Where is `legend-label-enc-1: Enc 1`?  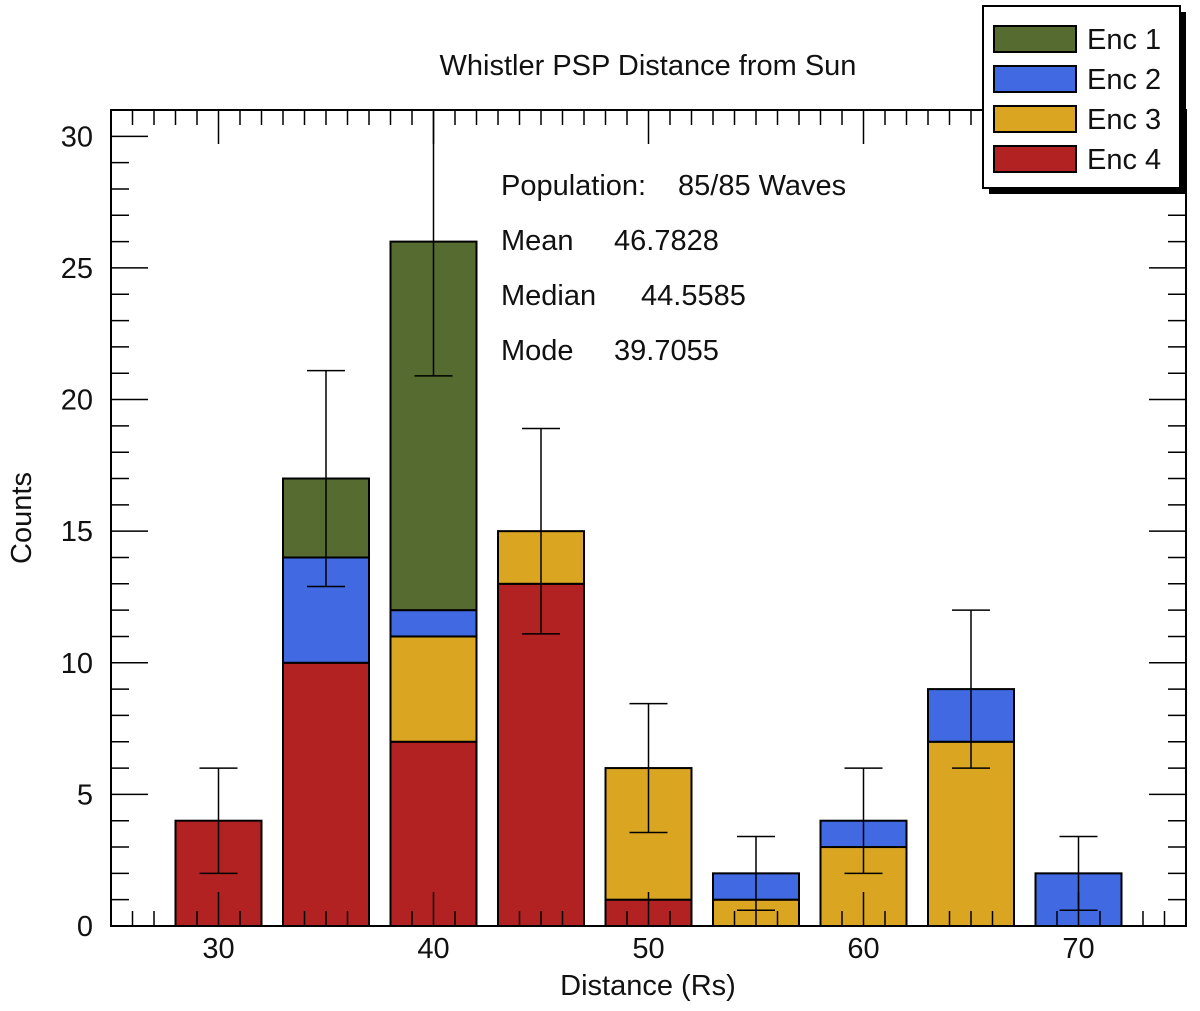
legend-label-enc-1: Enc 1 is located at coordinates (1124, 40).